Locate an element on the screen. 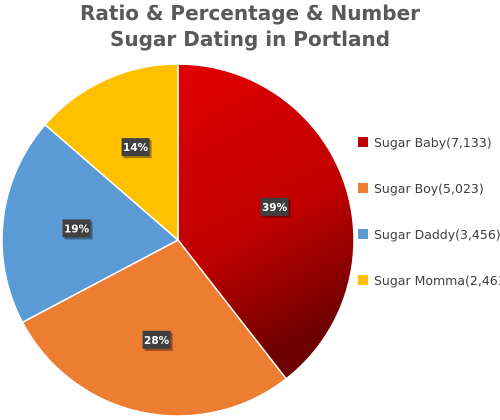 The image size is (500, 420). svg-text: 14% is located at coordinates (136, 148).